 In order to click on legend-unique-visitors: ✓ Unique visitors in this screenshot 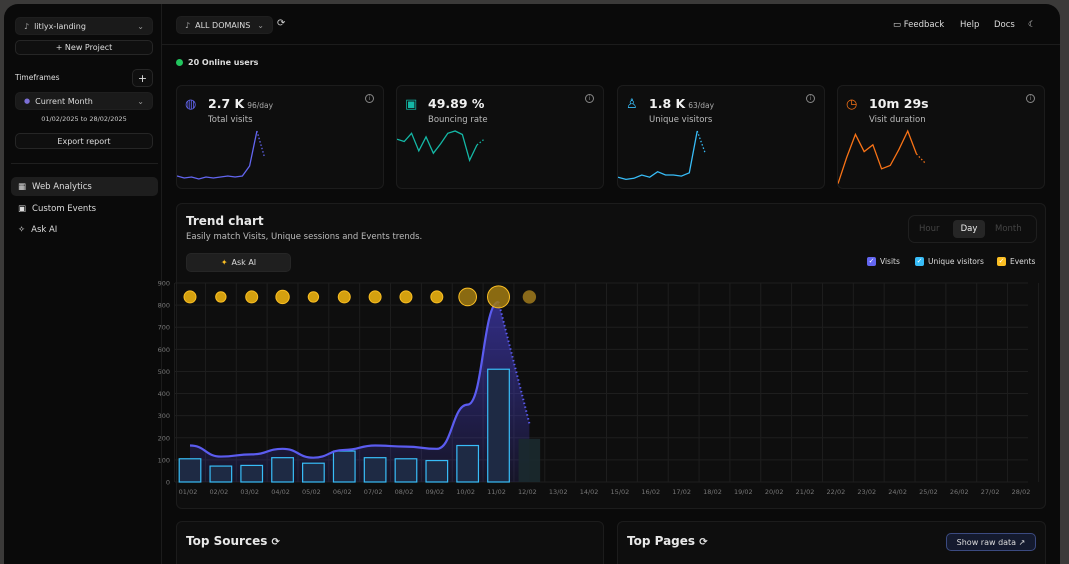, I will do `click(949, 261)`.